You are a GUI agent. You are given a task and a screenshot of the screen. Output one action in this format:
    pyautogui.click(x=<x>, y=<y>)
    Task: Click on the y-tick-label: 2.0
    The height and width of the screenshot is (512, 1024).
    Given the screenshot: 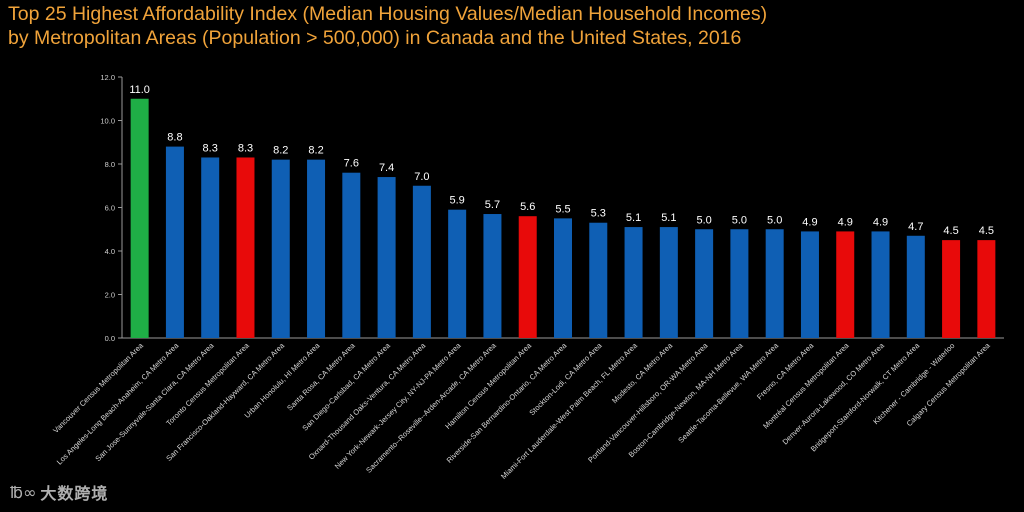 What is the action you would take?
    pyautogui.click(x=110, y=295)
    